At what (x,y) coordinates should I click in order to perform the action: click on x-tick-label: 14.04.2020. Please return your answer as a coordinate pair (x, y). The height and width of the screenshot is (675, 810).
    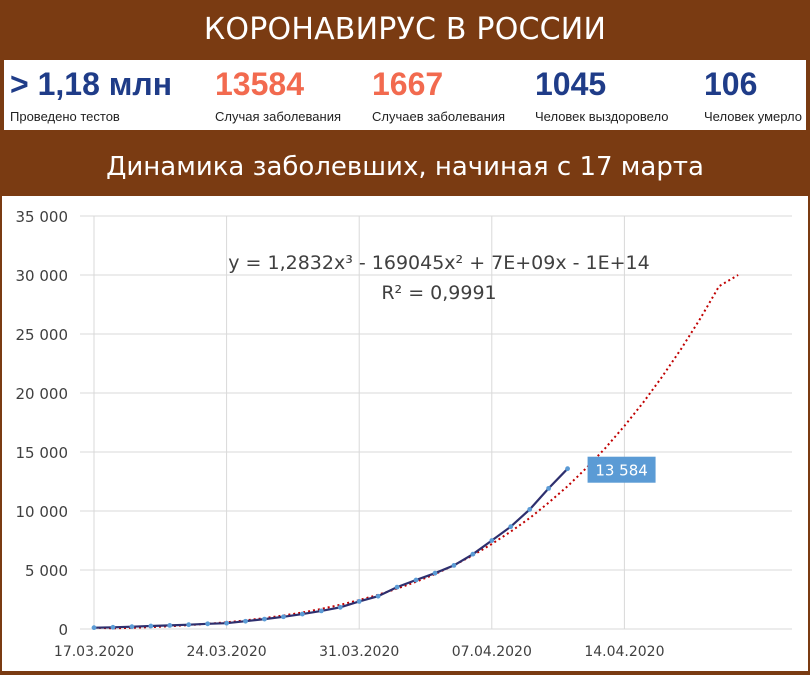
    Looking at the image, I should click on (624, 652).